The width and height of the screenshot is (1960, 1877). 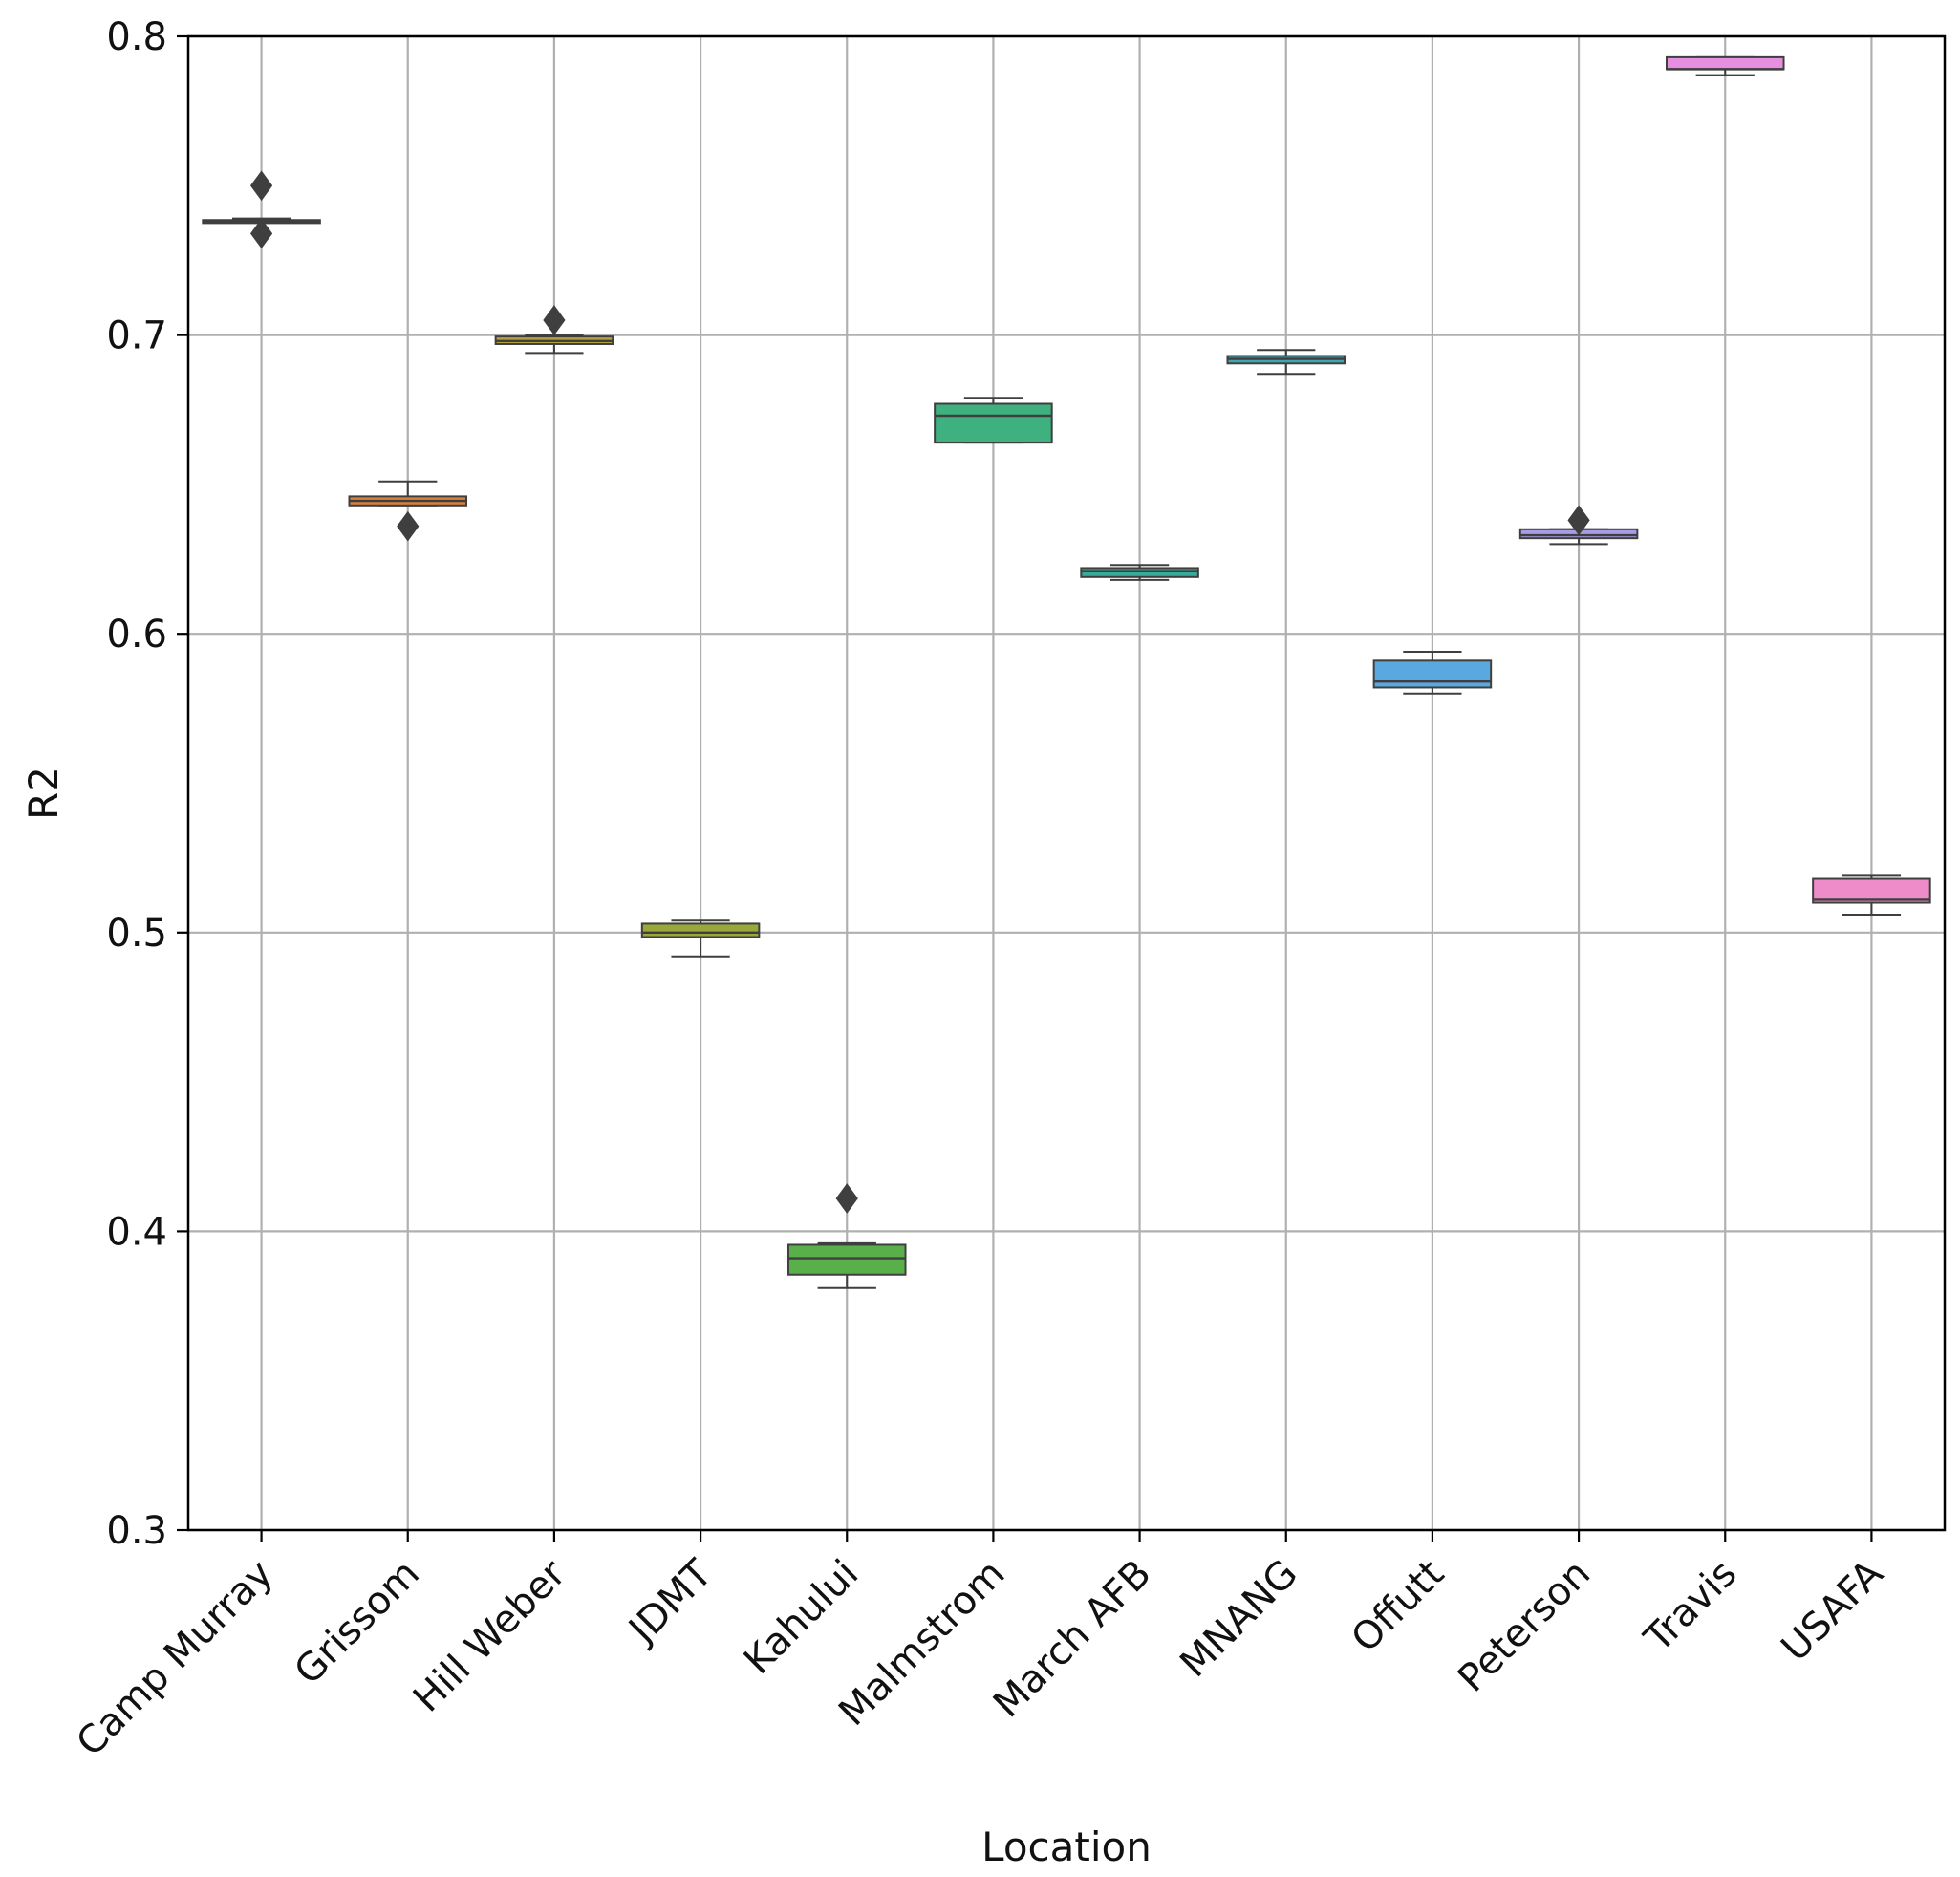 I want to click on box-usafa, so click(x=1871, y=895).